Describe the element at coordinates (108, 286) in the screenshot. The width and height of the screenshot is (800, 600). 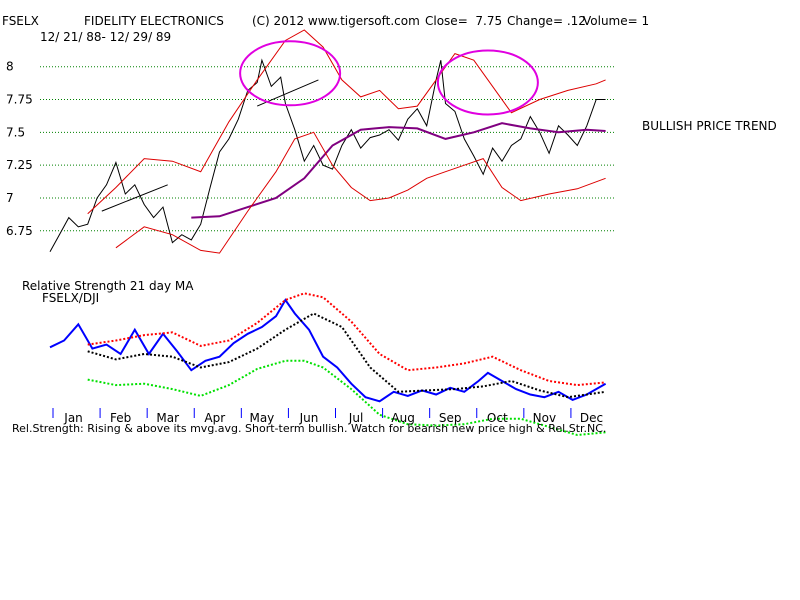
I see `rs-title: Relative Strength 21 day MA` at that location.